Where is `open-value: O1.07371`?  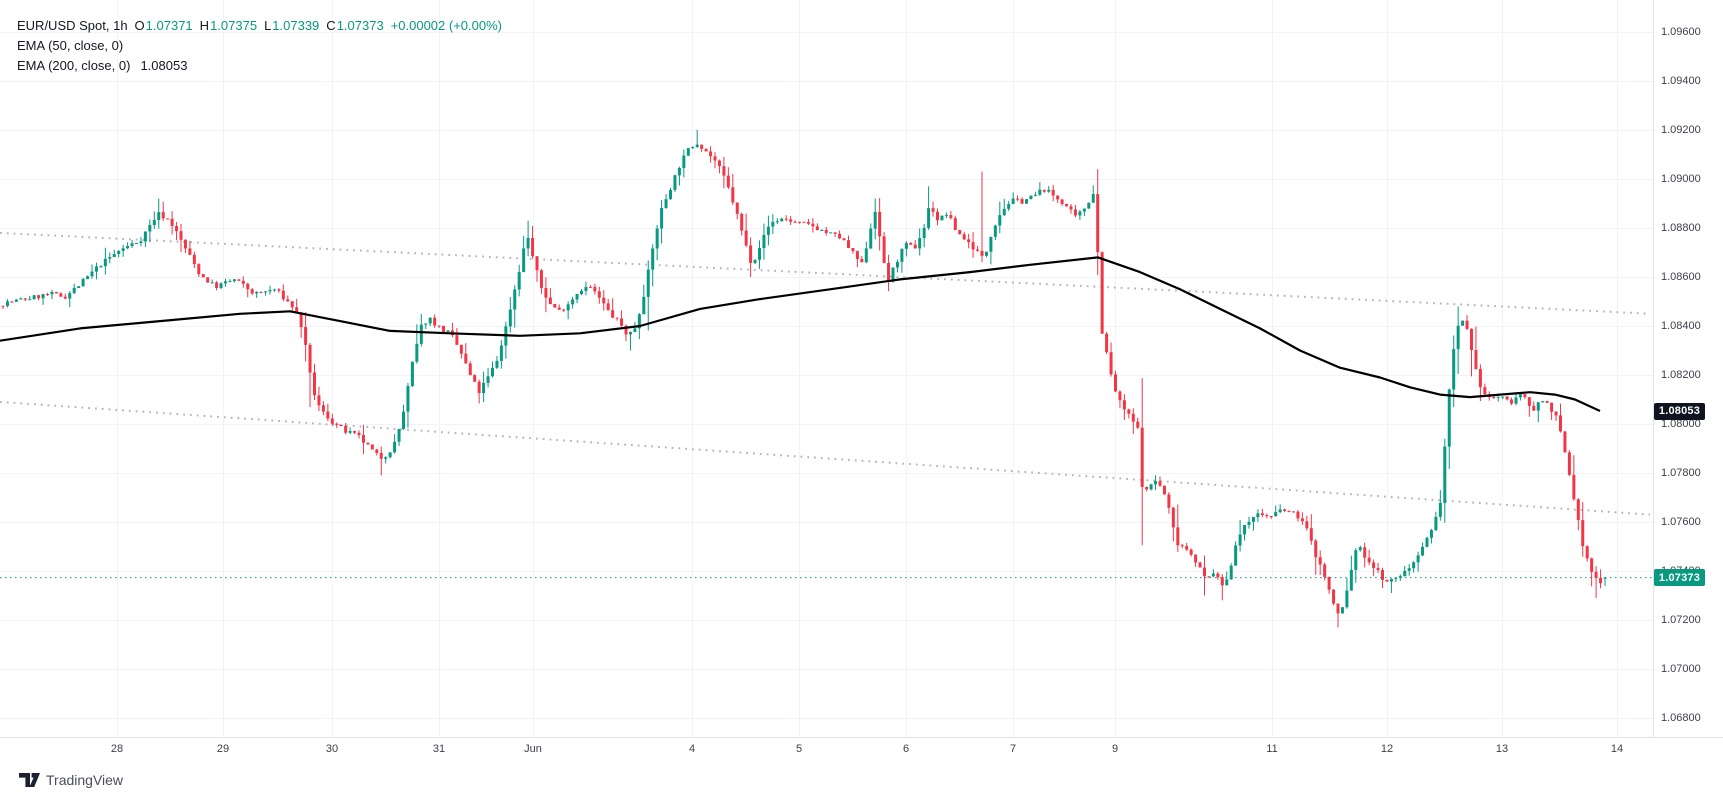 open-value: O1.07371 is located at coordinates (163, 25).